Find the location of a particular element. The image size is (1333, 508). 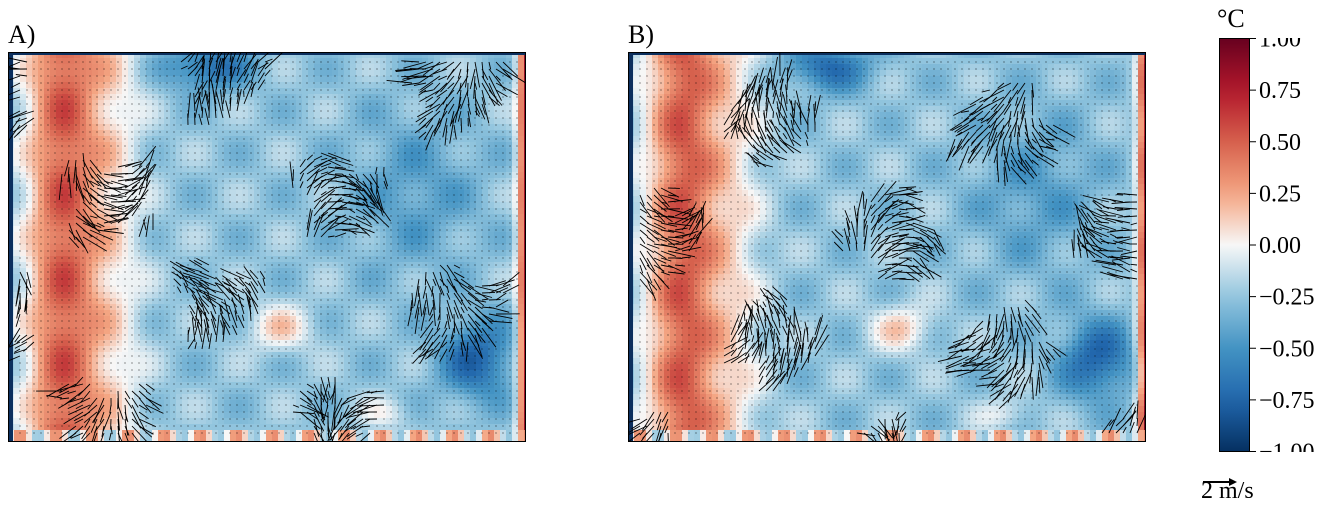

colorbar-tick-label: 0.00 is located at coordinates (1280, 246).